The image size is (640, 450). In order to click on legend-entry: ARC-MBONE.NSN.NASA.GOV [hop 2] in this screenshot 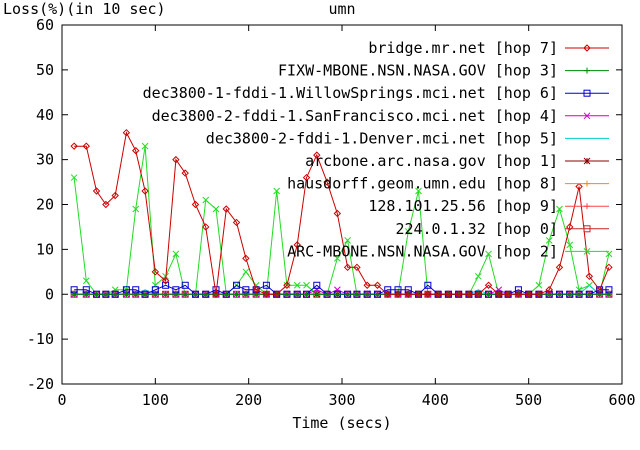, I will do `click(448, 251)`.